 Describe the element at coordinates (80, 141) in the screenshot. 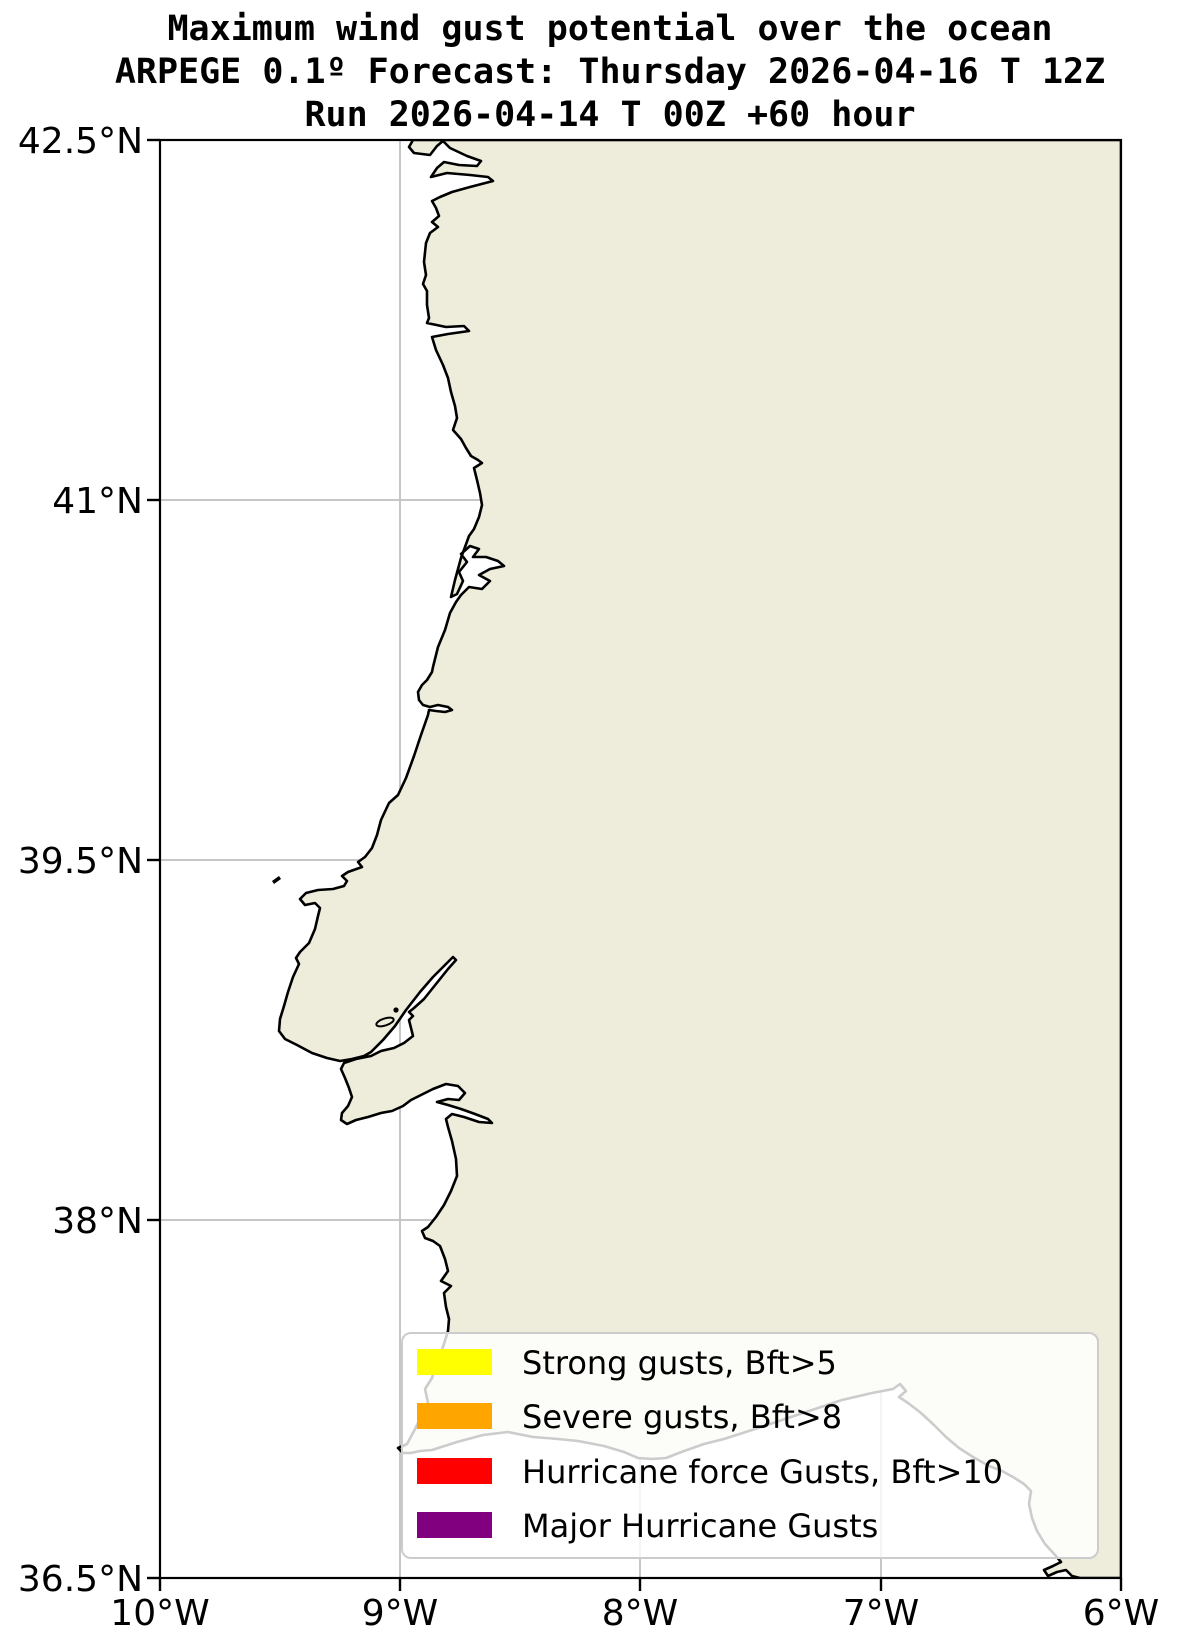

I see `y-tick-label-42-5n: 42.5°N` at that location.